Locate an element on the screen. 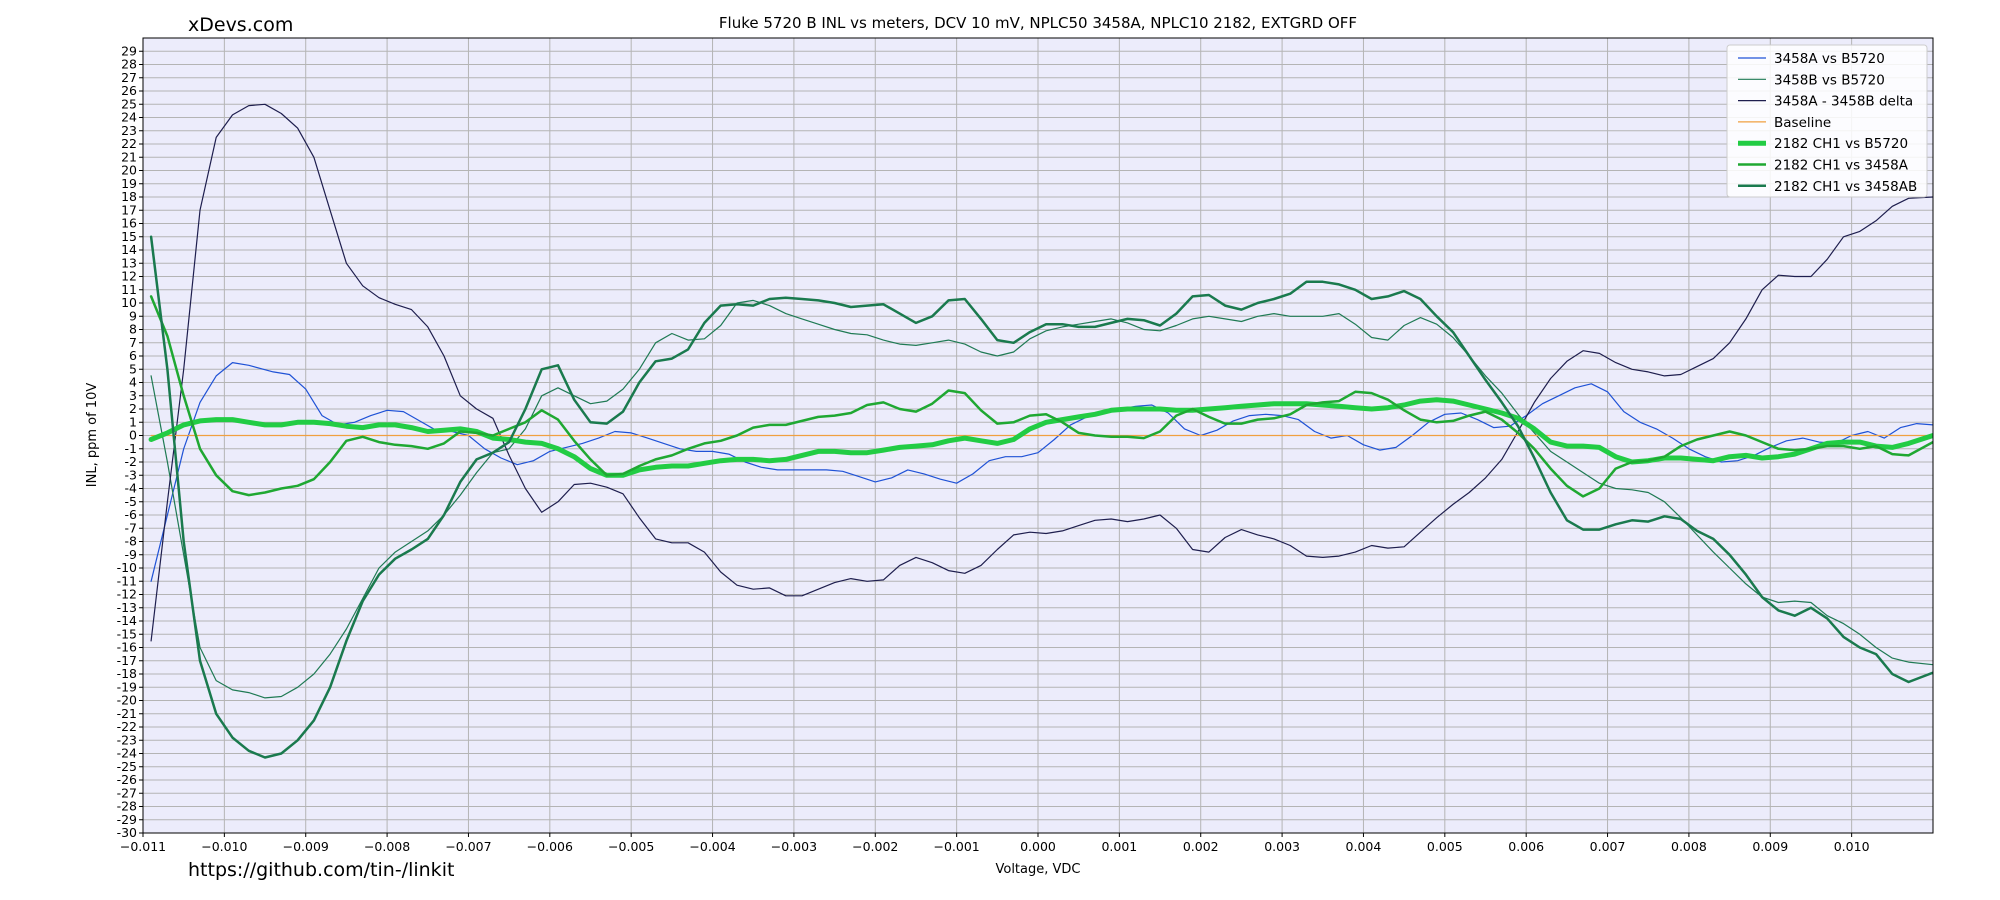 This screenshot has height=900, width=2000. x-axis-label: Voltage, VDC is located at coordinates (1037, 869).